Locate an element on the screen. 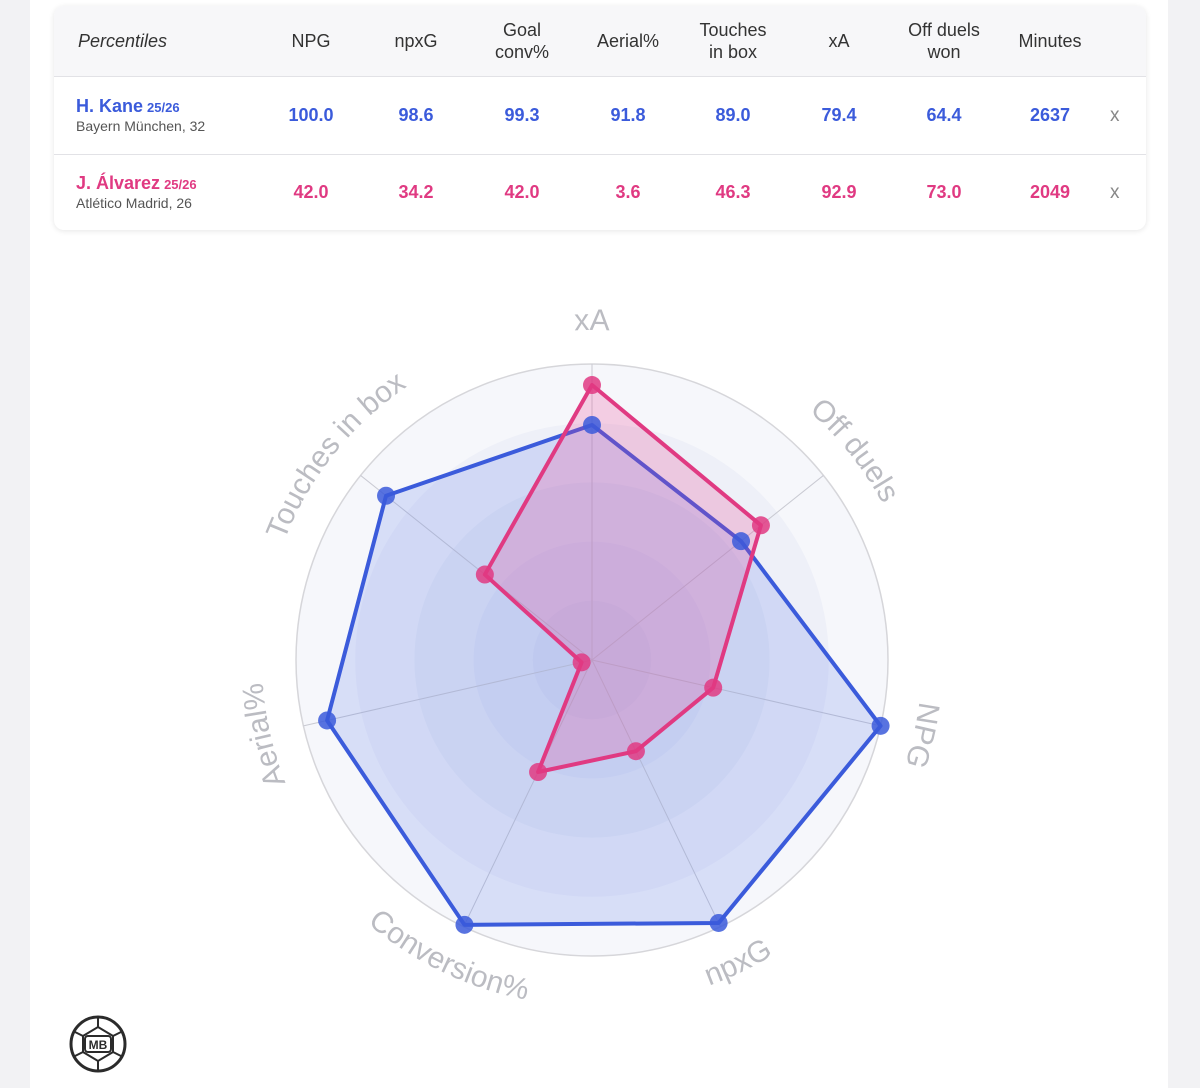  column-header-7: Minutes is located at coordinates (1050, 41).